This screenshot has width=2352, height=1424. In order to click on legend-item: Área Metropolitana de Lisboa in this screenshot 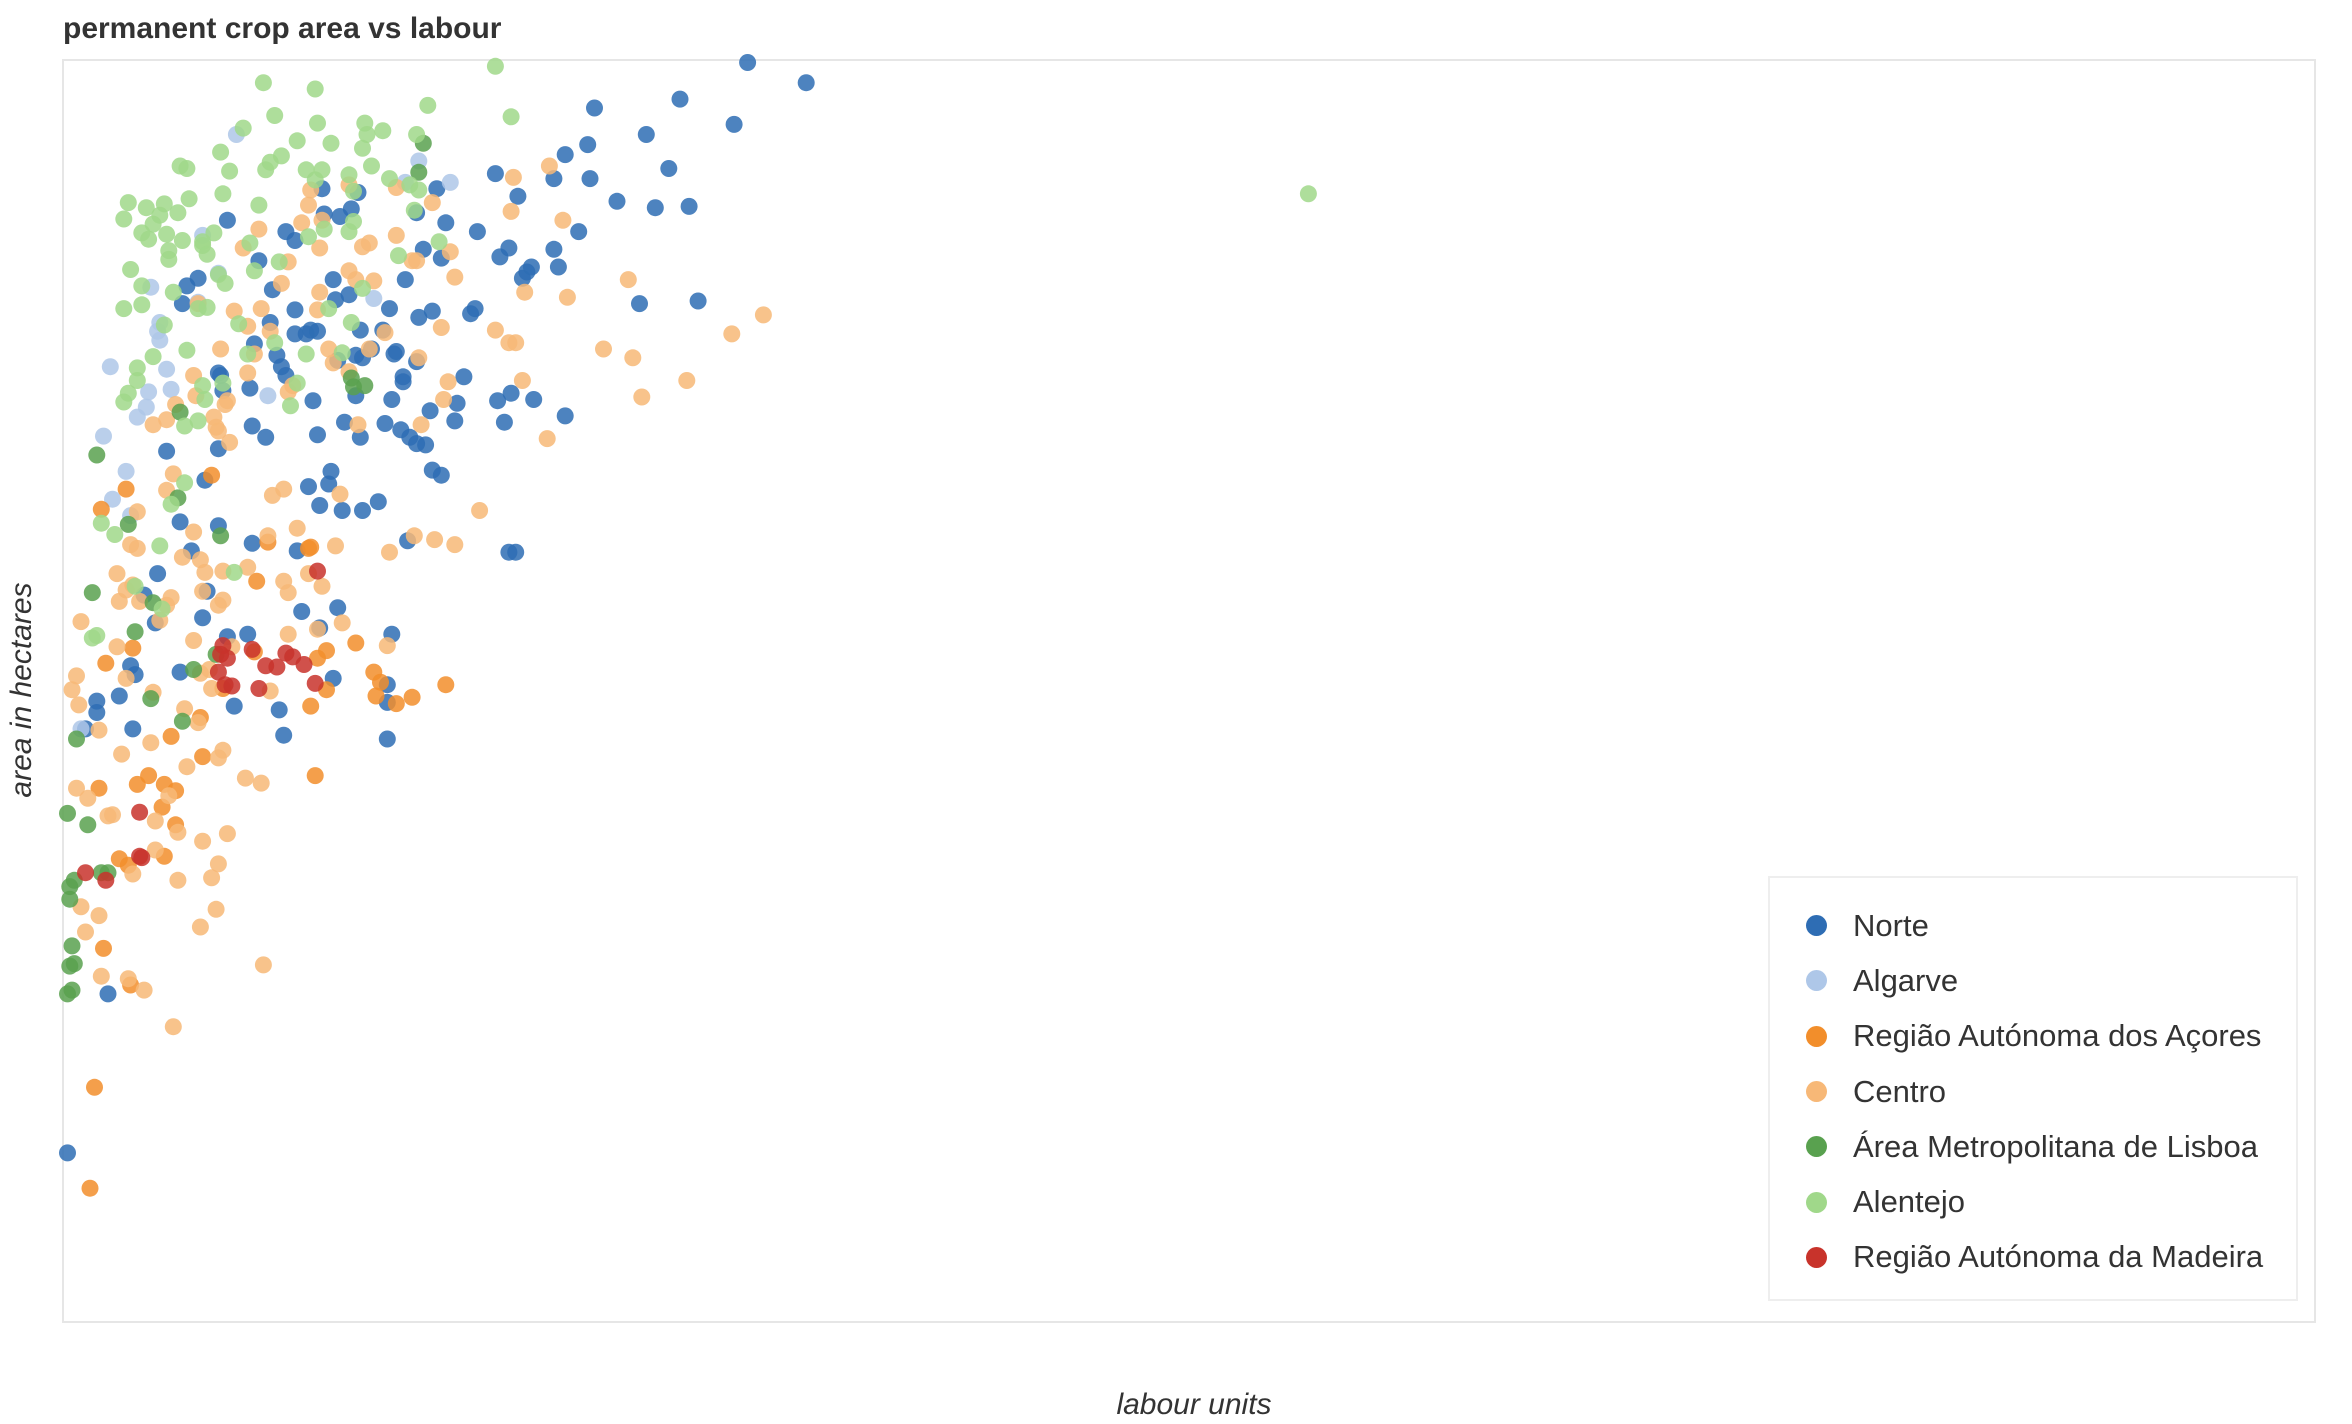, I will do `click(2033, 1146)`.